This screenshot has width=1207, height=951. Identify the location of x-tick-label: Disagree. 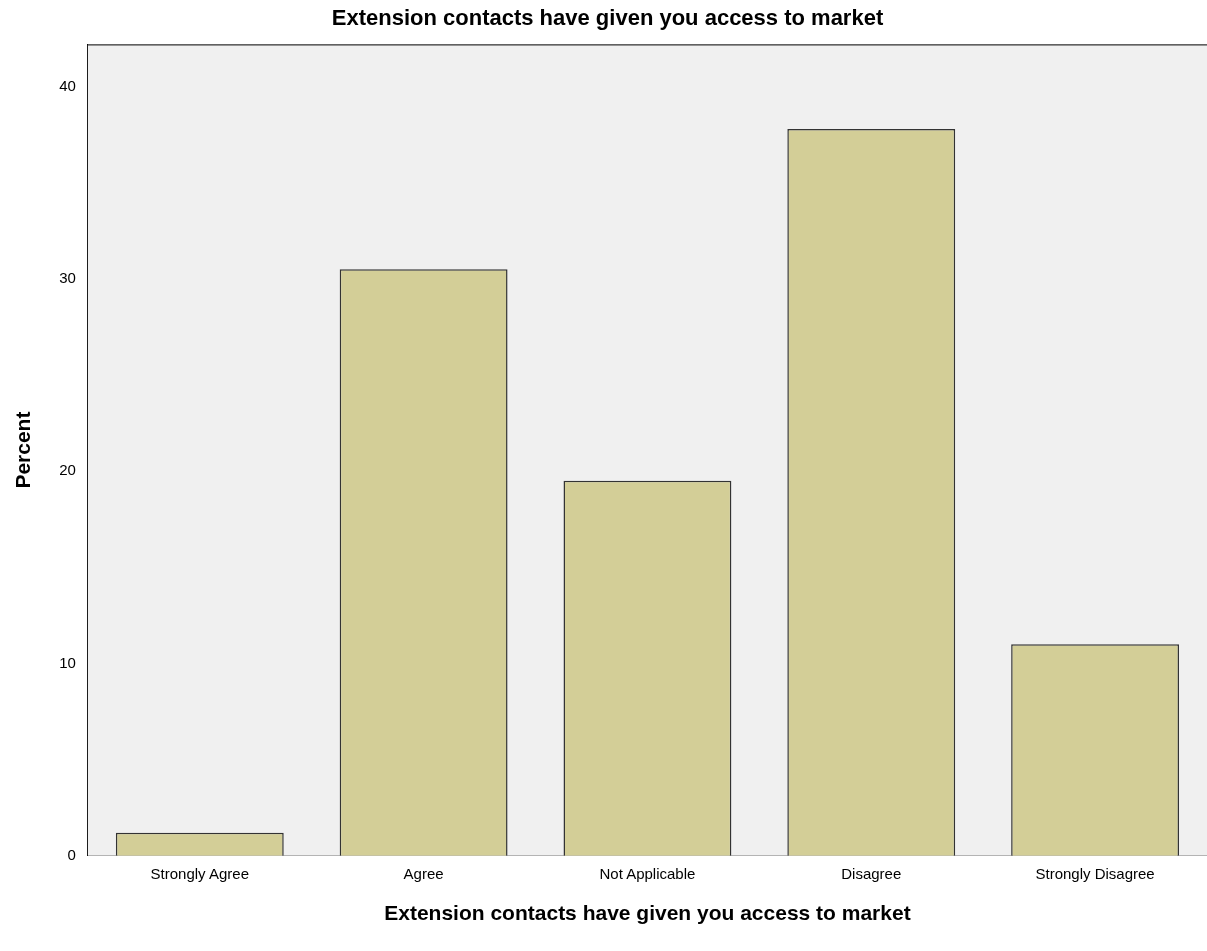
(871, 873).